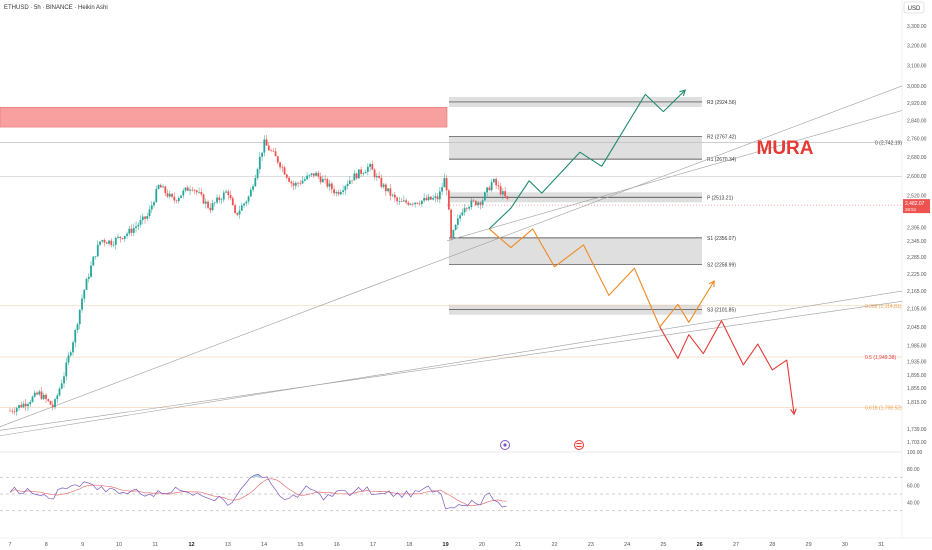 This screenshot has height=550, width=932. Describe the element at coordinates (627, 545) in the screenshot. I see `time-tick-label: 24` at that location.